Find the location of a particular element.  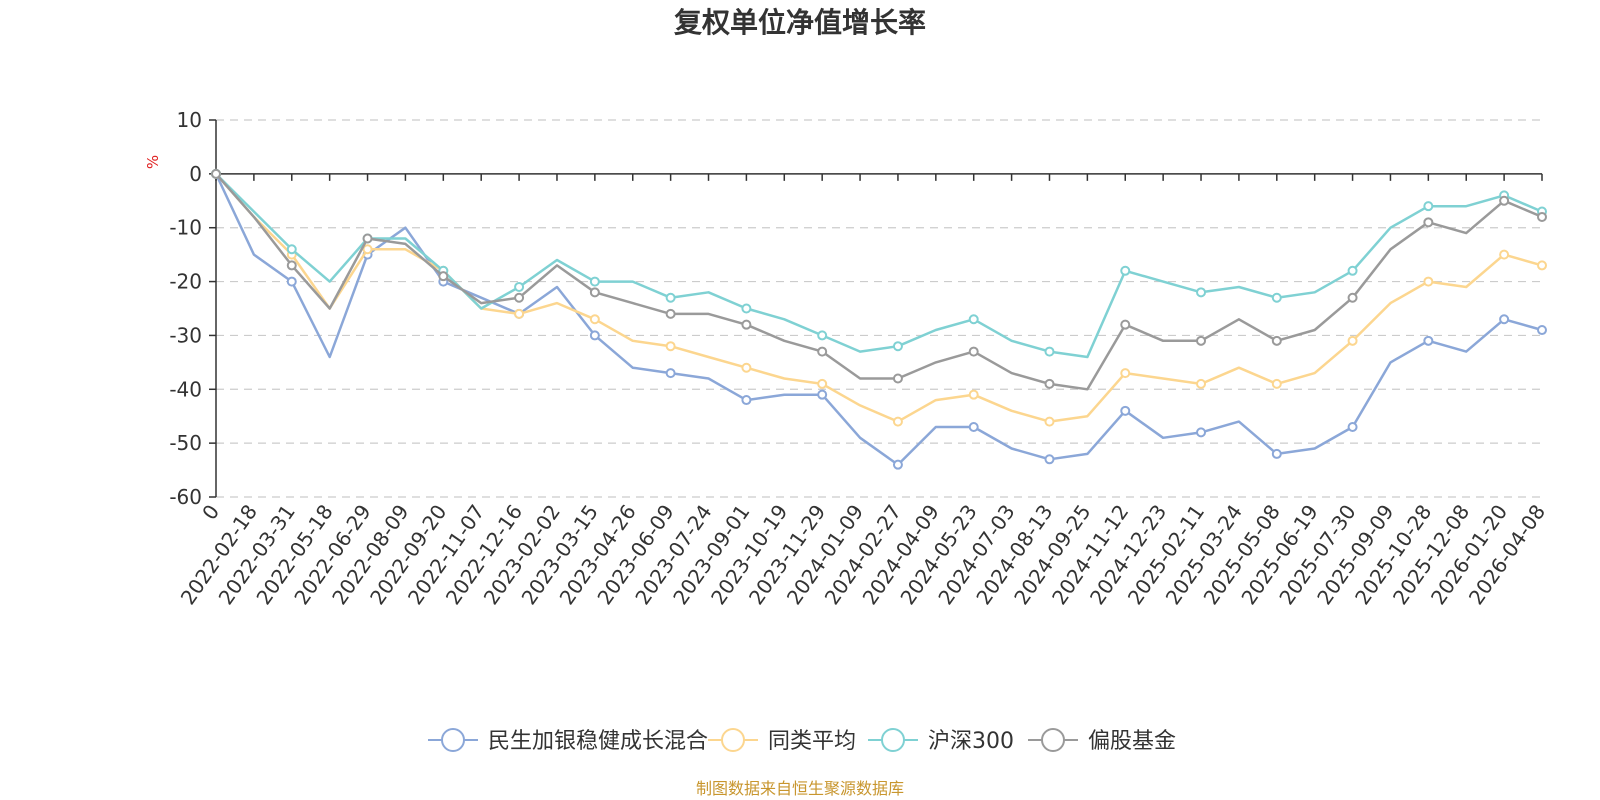

legend-label: 偏股基金 is located at coordinates (1132, 741).